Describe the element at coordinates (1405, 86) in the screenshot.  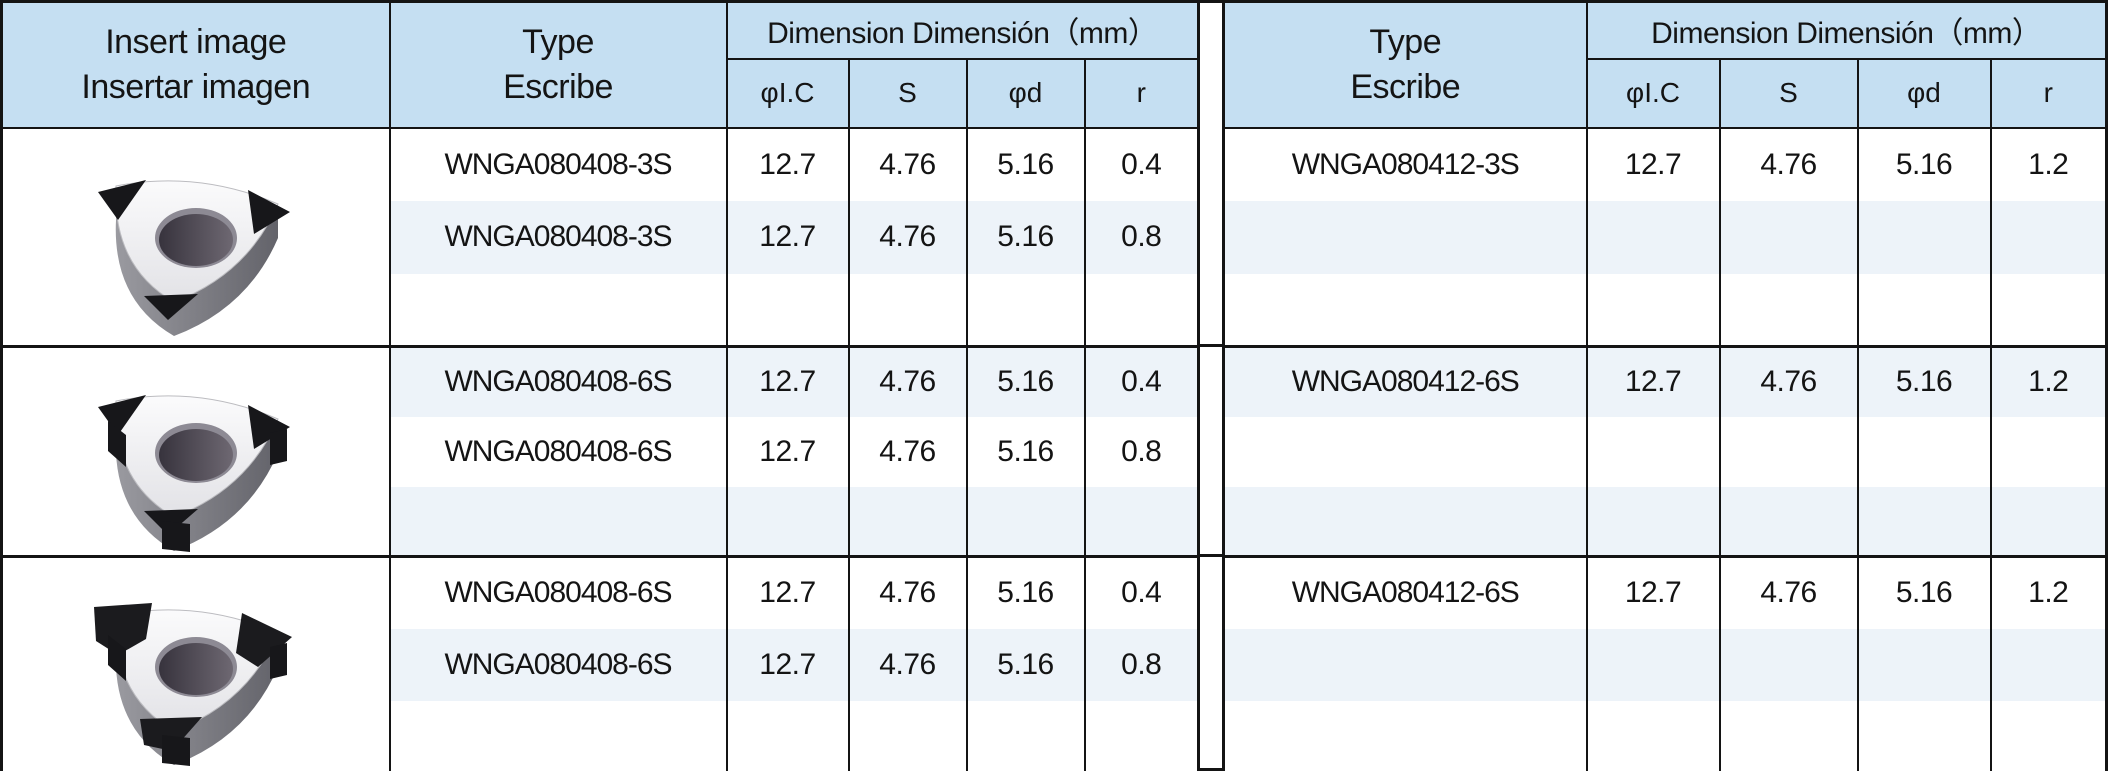
I see `header-line: Escribe` at that location.